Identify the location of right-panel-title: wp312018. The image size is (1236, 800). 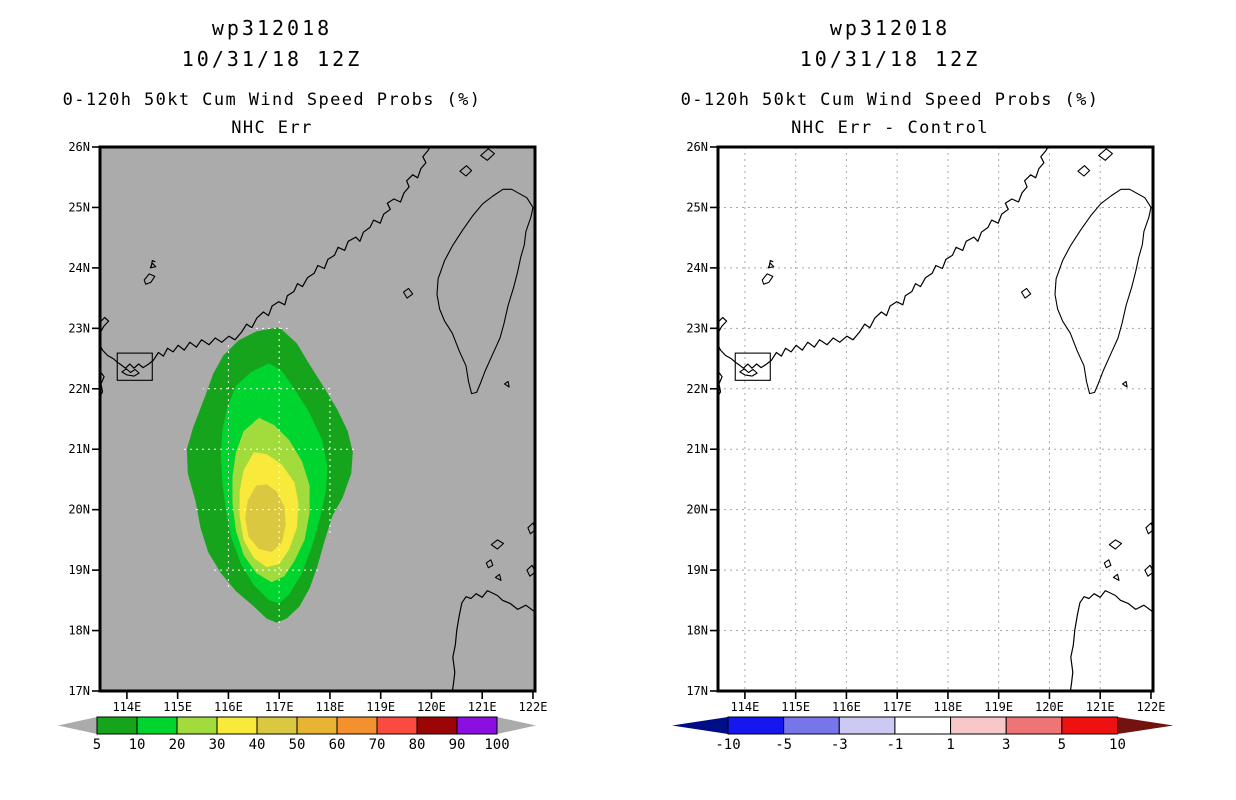
(890, 28).